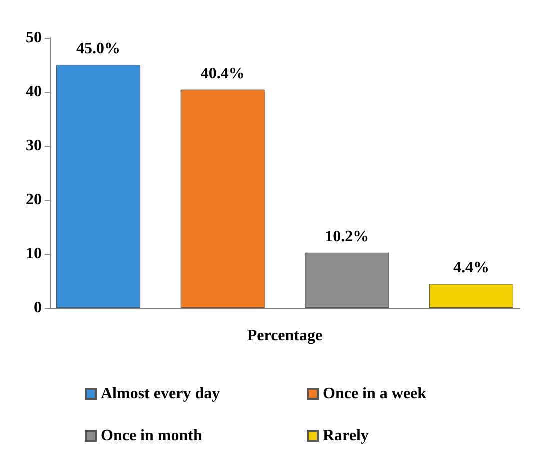 The image size is (548, 450). What do you see at coordinates (346, 436) in the screenshot?
I see `legend-label: Rarely` at bounding box center [346, 436].